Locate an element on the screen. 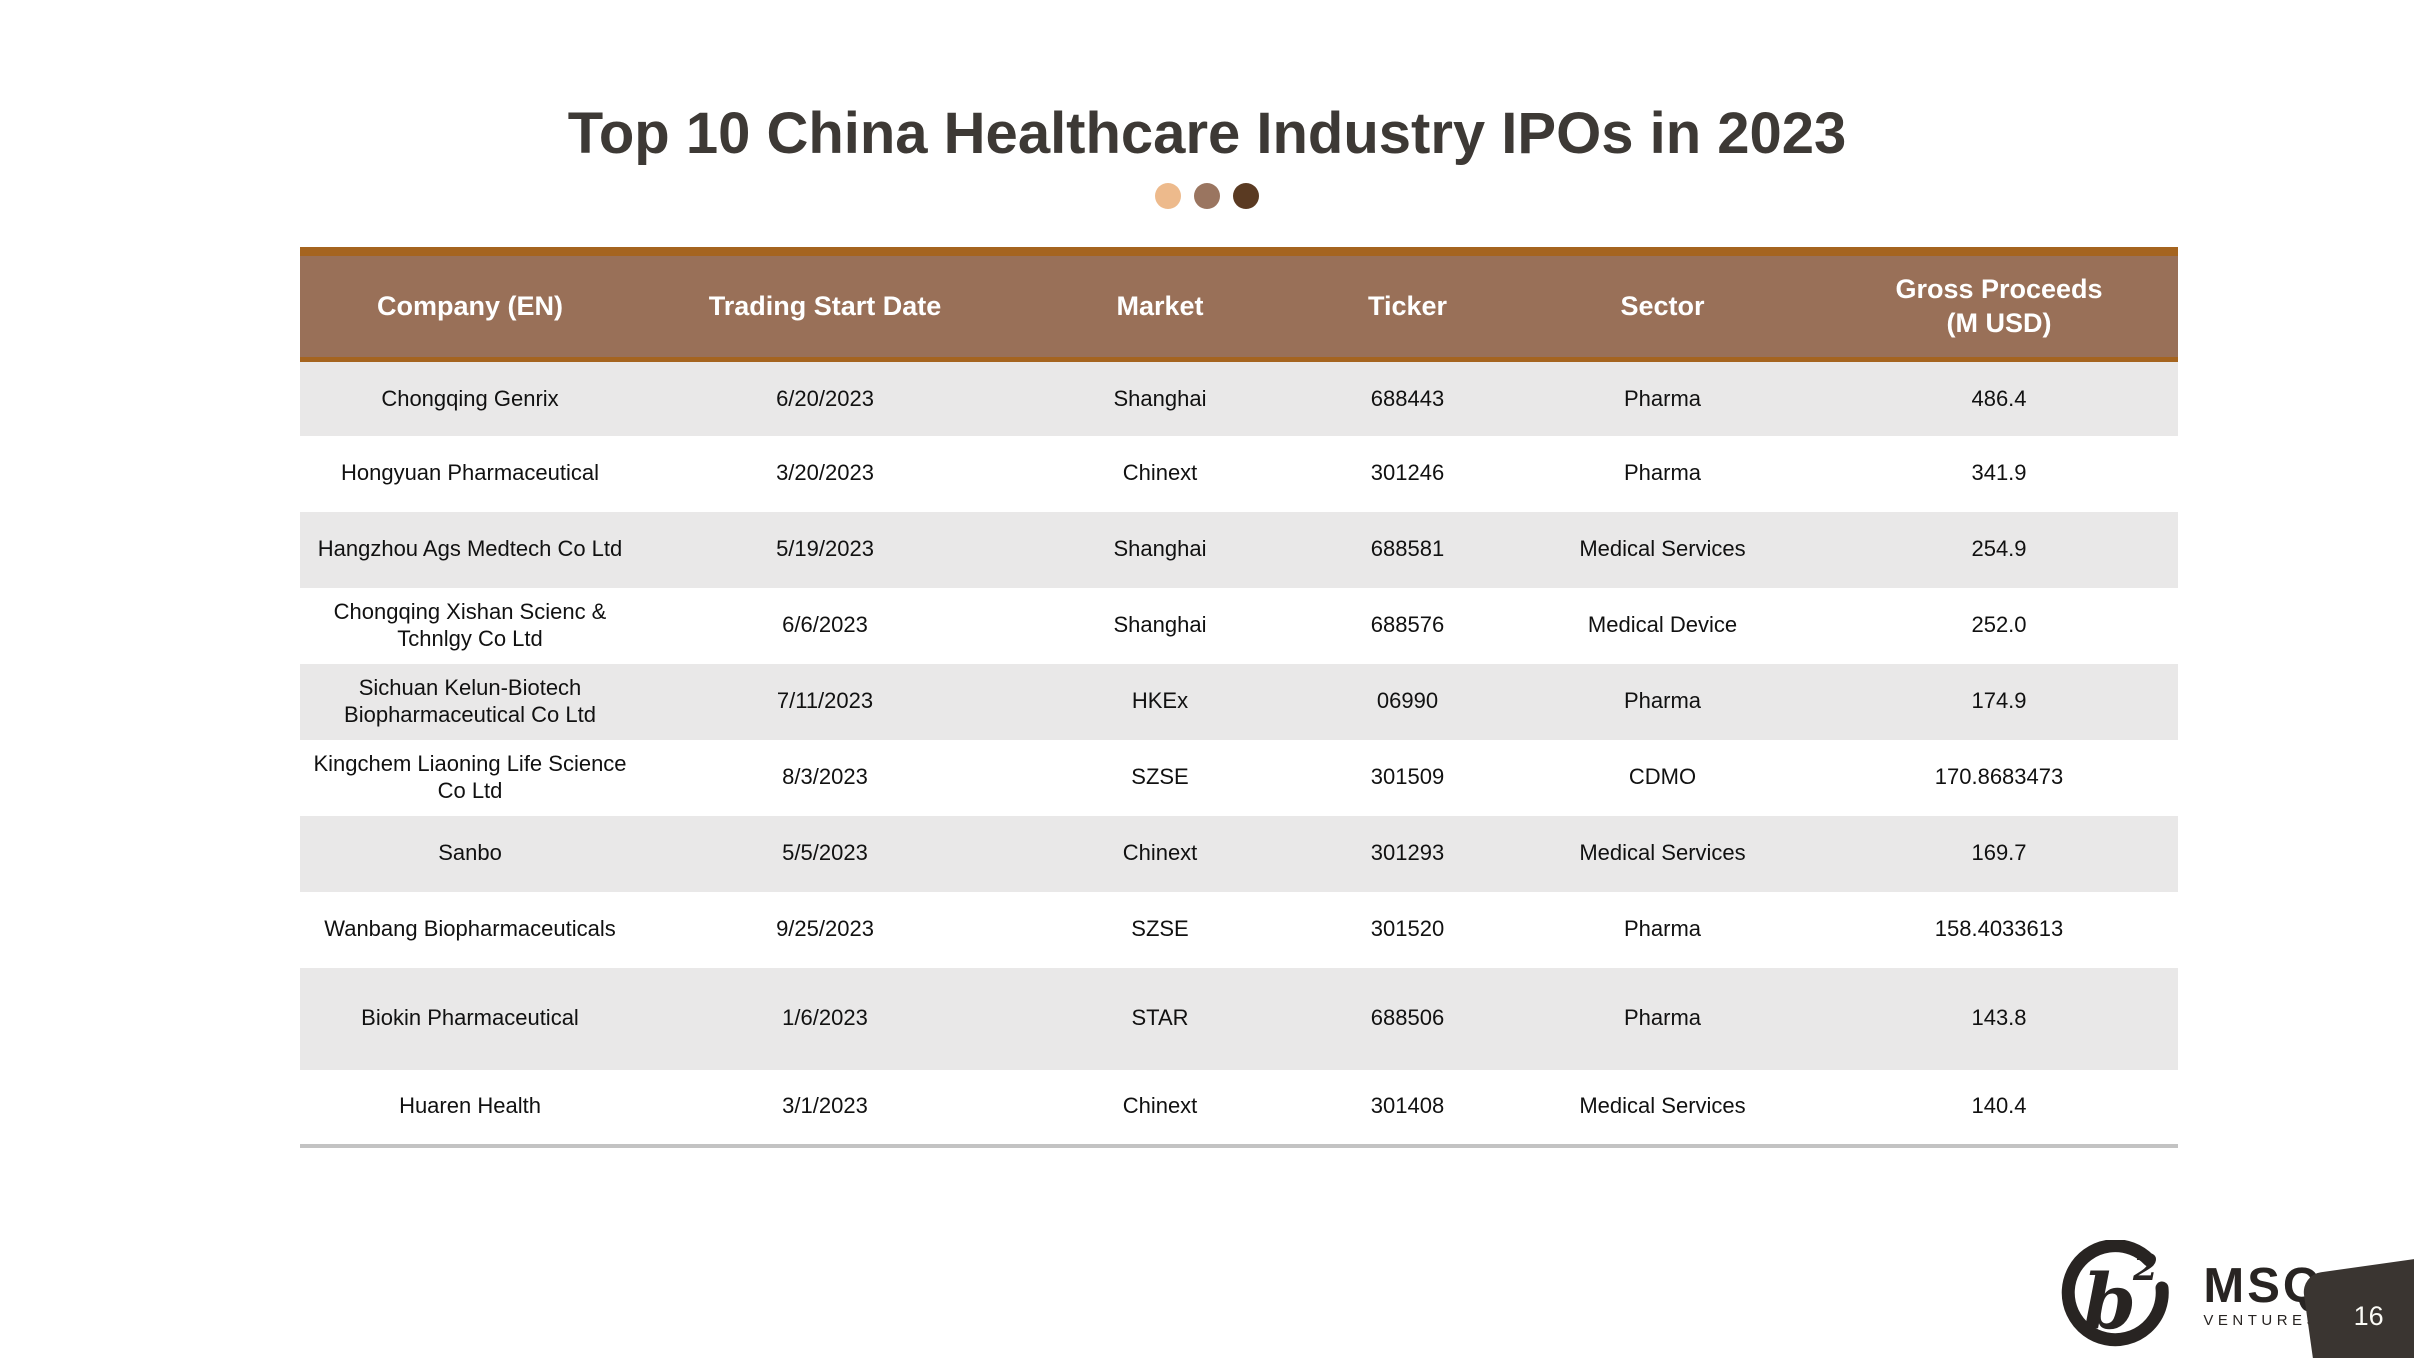 This screenshot has width=2414, height=1358. cell-gross-proceeds: 254.9 is located at coordinates (1999, 549).